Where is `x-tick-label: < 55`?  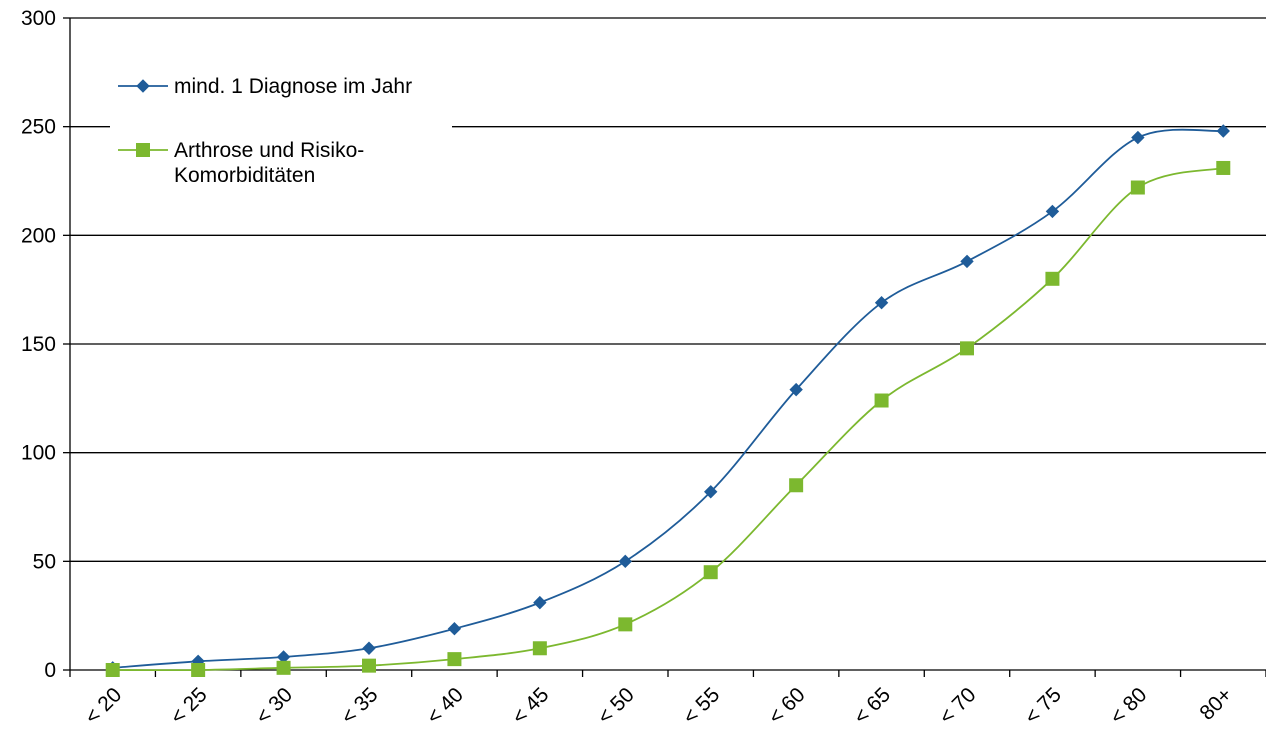
x-tick-label: < 55 is located at coordinates (702, 706).